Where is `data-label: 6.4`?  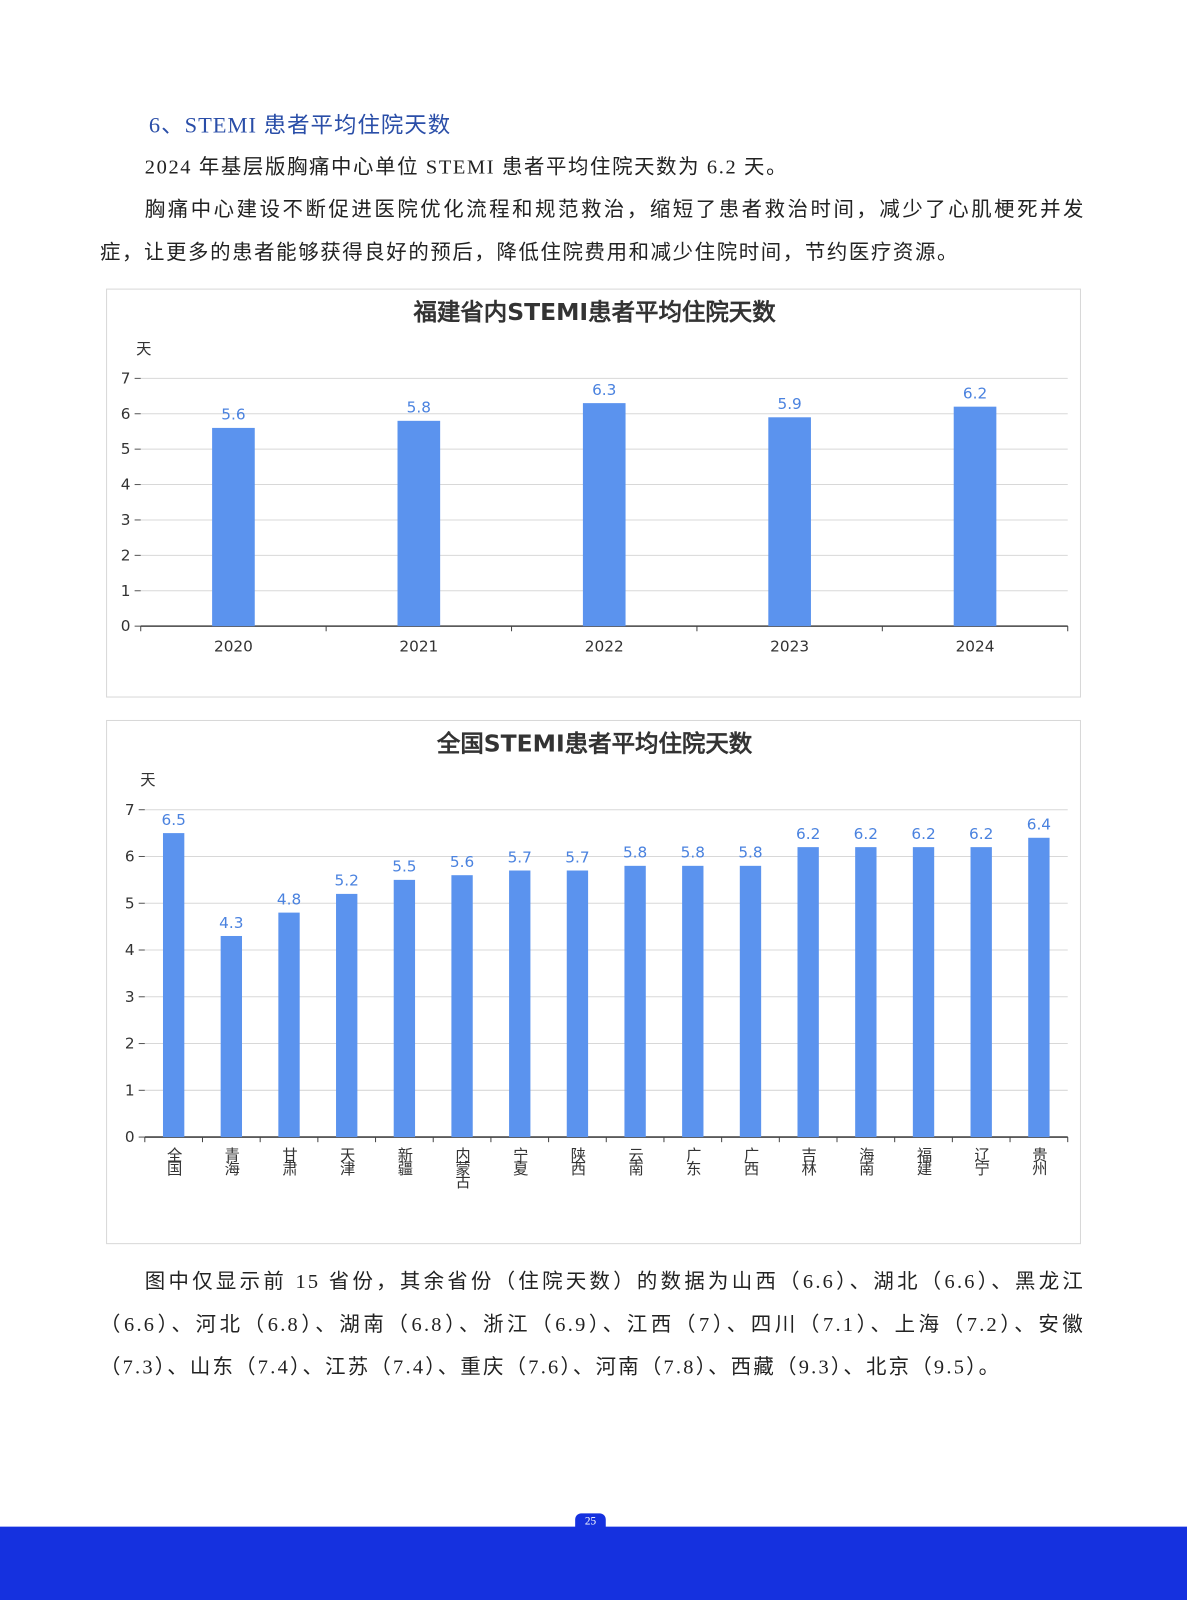 data-label: 6.4 is located at coordinates (1039, 825).